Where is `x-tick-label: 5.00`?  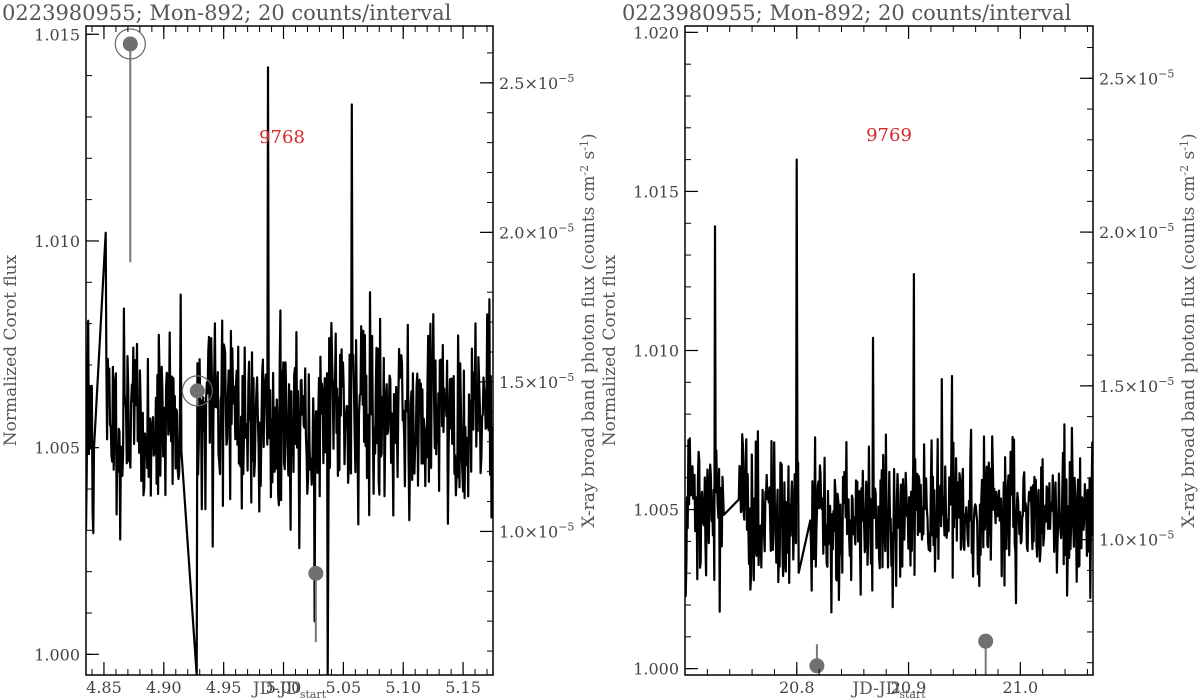 x-tick-label: 5.00 is located at coordinates (284, 687).